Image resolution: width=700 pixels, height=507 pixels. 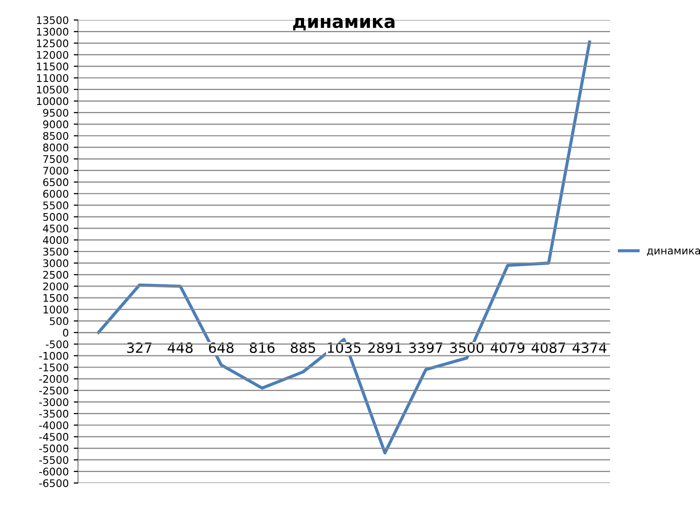 What do you see at coordinates (343, 24) in the screenshot?
I see `chart-title: динамика` at bounding box center [343, 24].